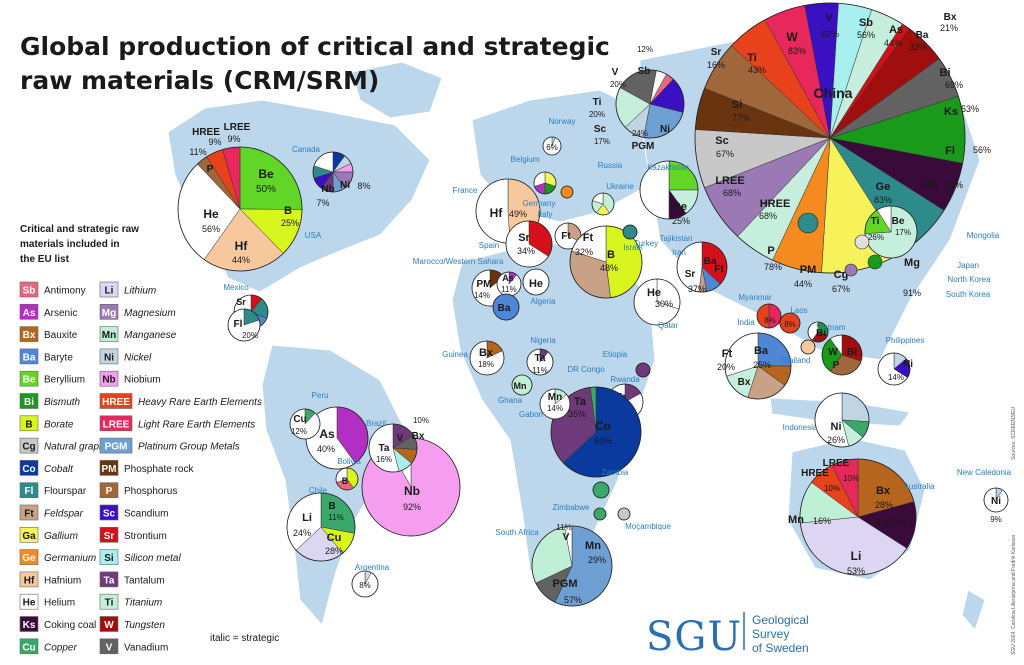  What do you see at coordinates (150, 335) in the screenshot?
I see `legend-name: Manganese` at bounding box center [150, 335].